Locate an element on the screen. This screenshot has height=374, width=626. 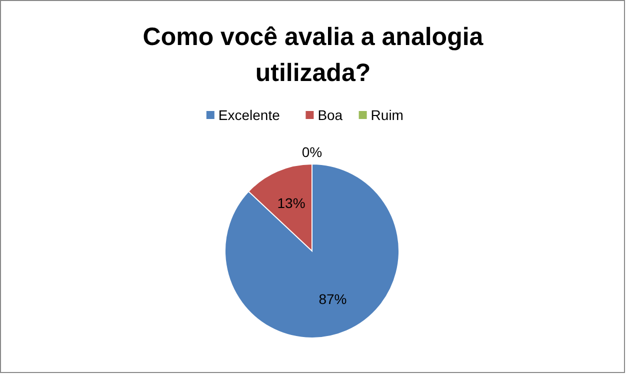
data-label: 87% is located at coordinates (332, 298).